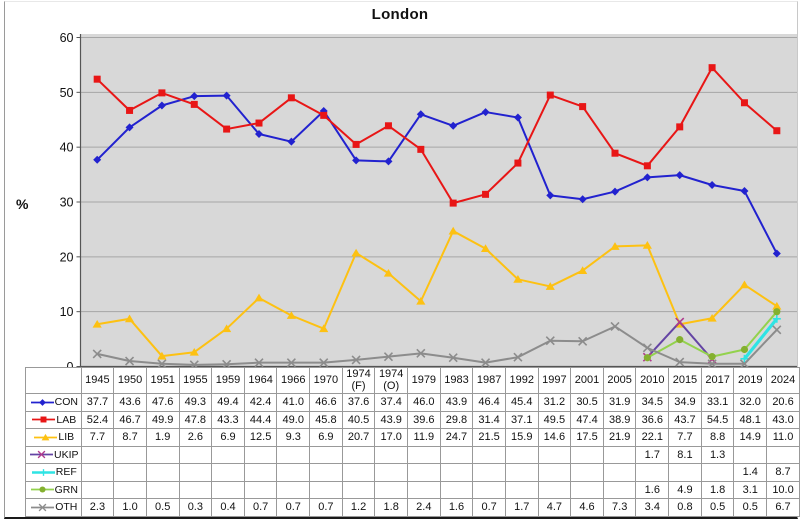 The width and height of the screenshot is (800, 524). Describe the element at coordinates (652, 507) in the screenshot. I see `value-cell: 3.4` at that location.